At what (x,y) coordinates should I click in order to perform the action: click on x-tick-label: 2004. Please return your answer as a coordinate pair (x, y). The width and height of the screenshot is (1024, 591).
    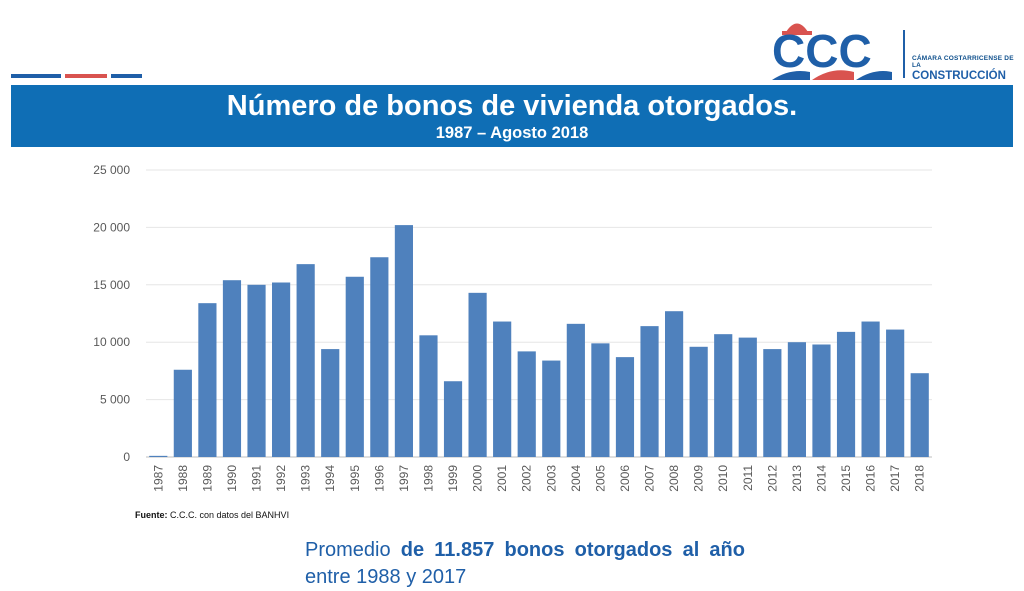
    Looking at the image, I should click on (576, 478).